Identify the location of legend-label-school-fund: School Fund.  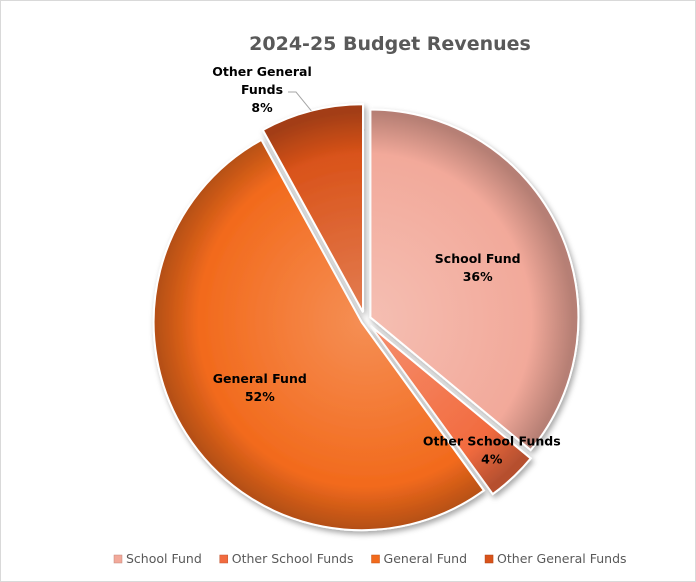
(164, 558).